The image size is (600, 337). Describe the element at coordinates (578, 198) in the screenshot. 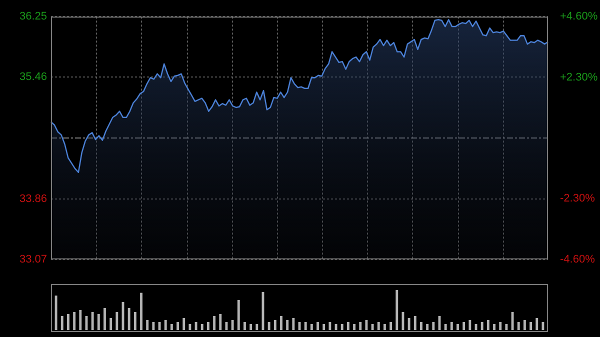

I see `y2-tick-label: -2.30%` at that location.